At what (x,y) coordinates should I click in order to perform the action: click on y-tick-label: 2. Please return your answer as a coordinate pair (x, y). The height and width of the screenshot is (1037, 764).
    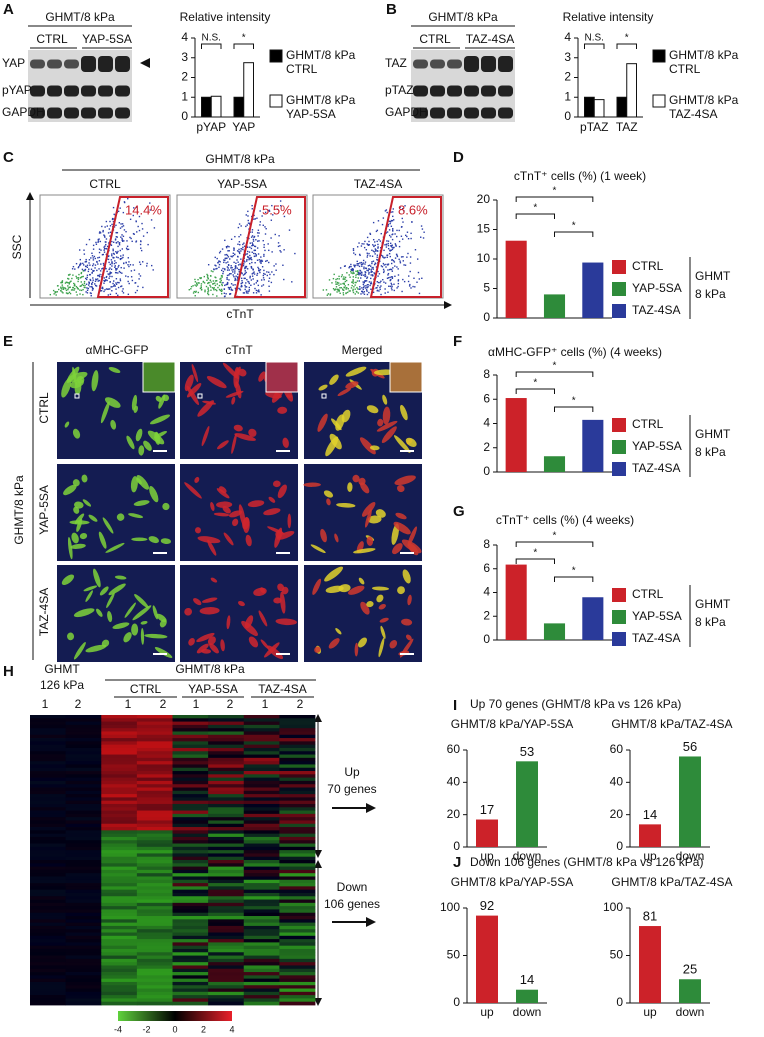
    Looking at the image, I should click on (184, 77).